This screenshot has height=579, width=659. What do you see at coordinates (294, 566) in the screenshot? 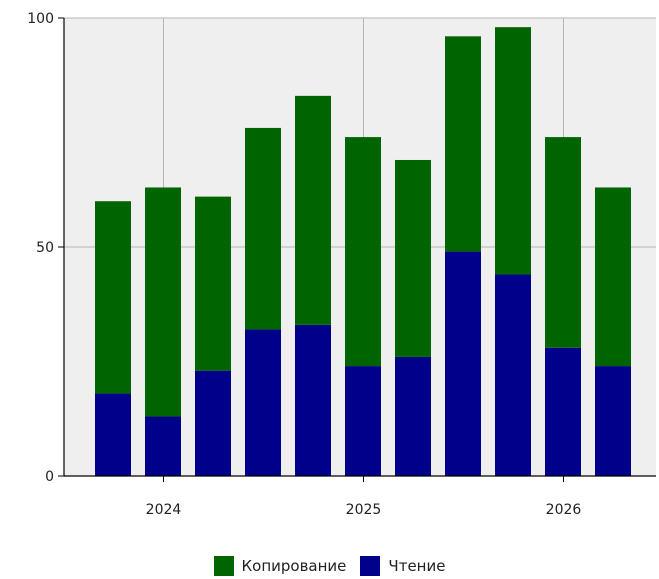
I see `legend-label-copy: Копирование` at bounding box center [294, 566].